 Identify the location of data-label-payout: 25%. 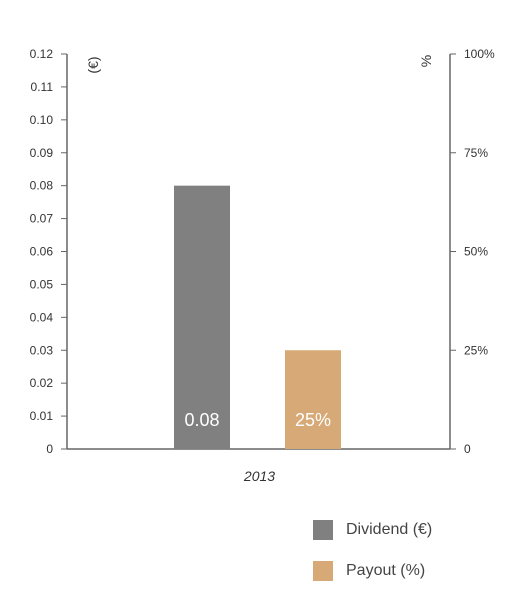
(313, 420).